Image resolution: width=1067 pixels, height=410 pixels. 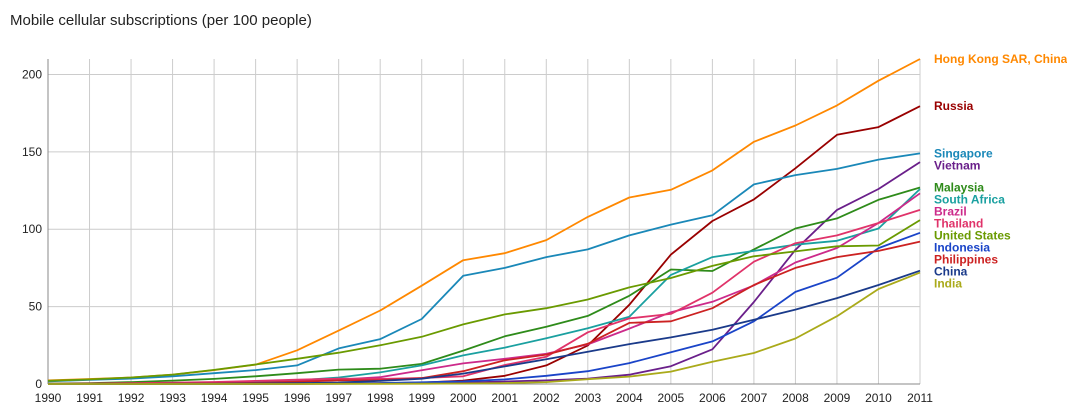 I want to click on series-label: South Africa, so click(x=969, y=200).